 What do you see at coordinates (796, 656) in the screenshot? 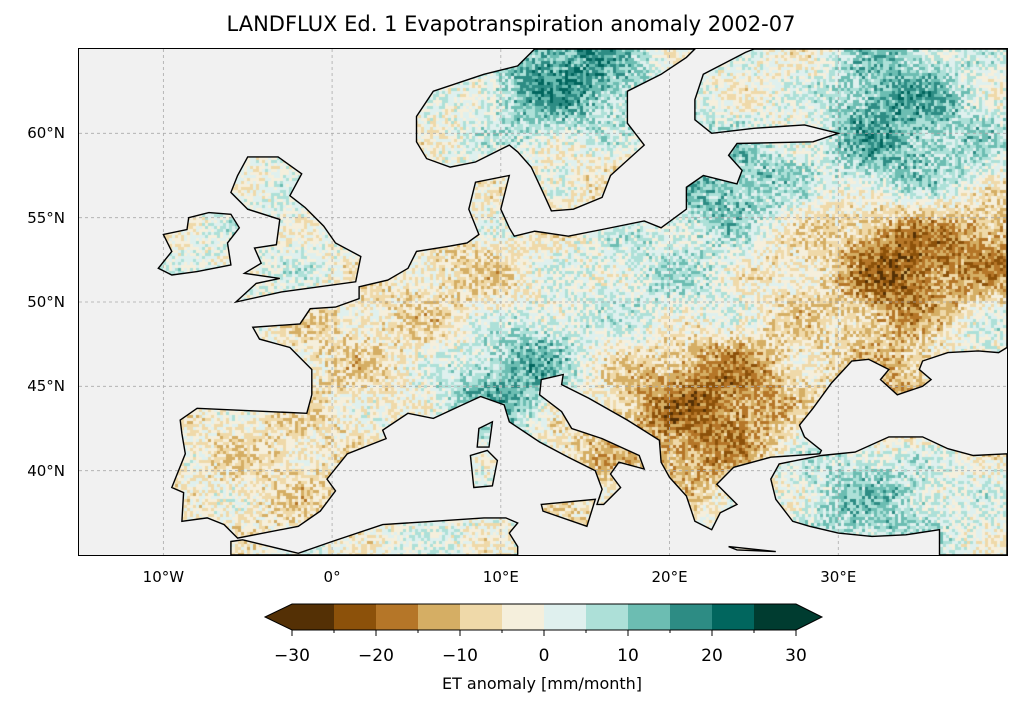
I see `colorbar-tick-label: 30` at bounding box center [796, 656].